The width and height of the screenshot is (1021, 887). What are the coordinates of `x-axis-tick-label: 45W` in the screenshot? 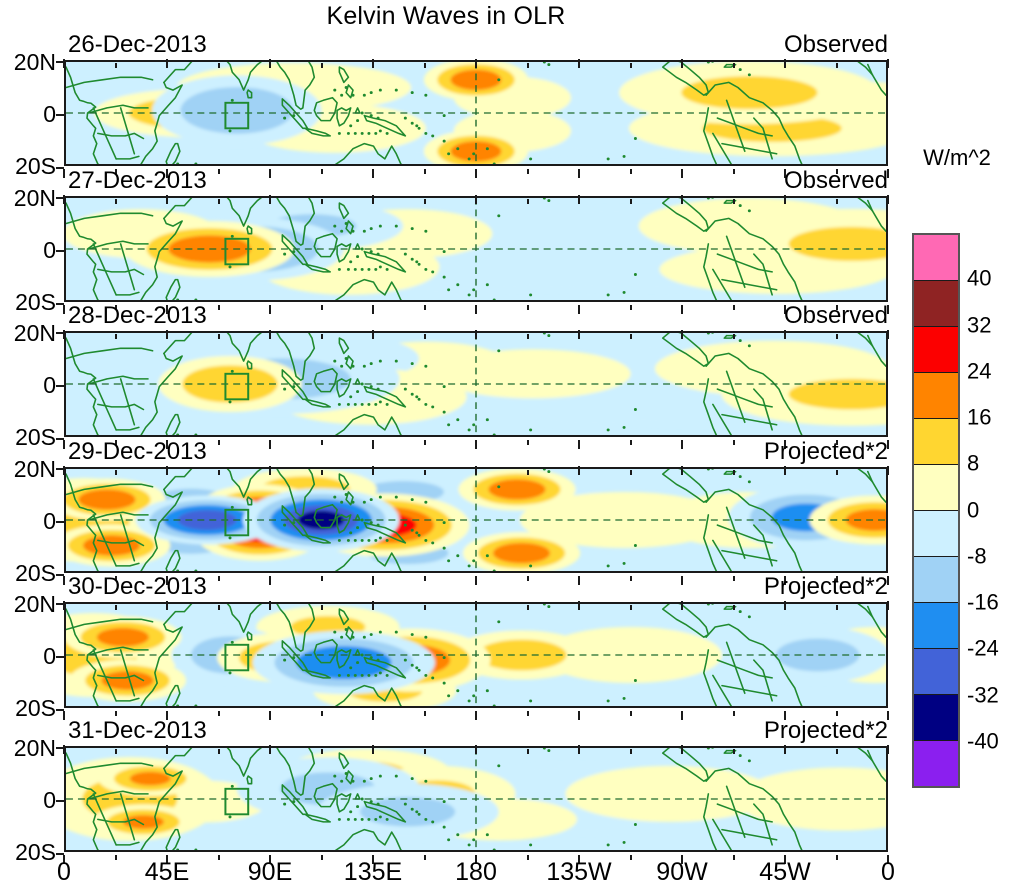 It's located at (785, 872).